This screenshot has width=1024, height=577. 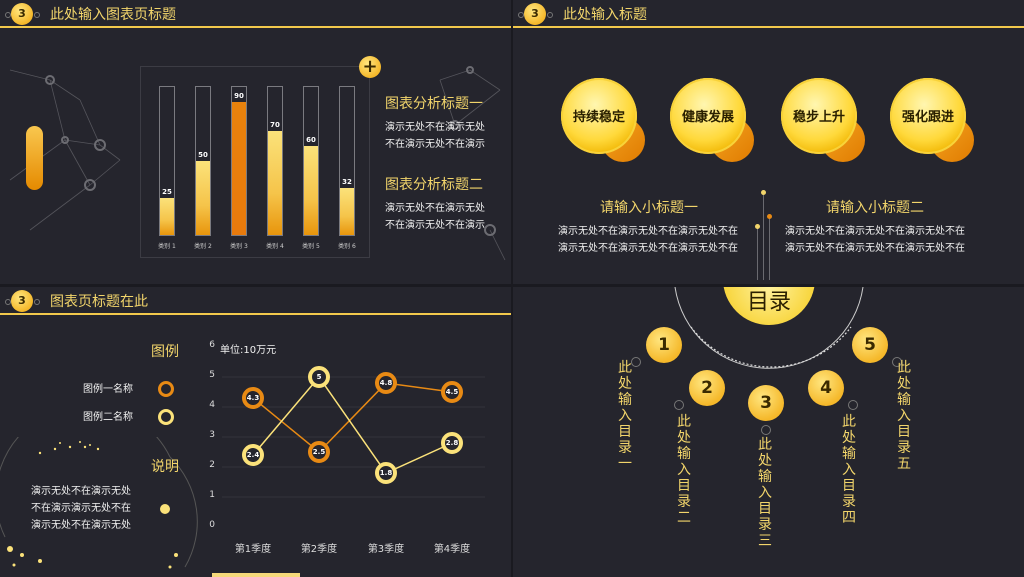 What do you see at coordinates (875, 208) in the screenshot?
I see `subtitle-2: 请输入小标题二` at bounding box center [875, 208].